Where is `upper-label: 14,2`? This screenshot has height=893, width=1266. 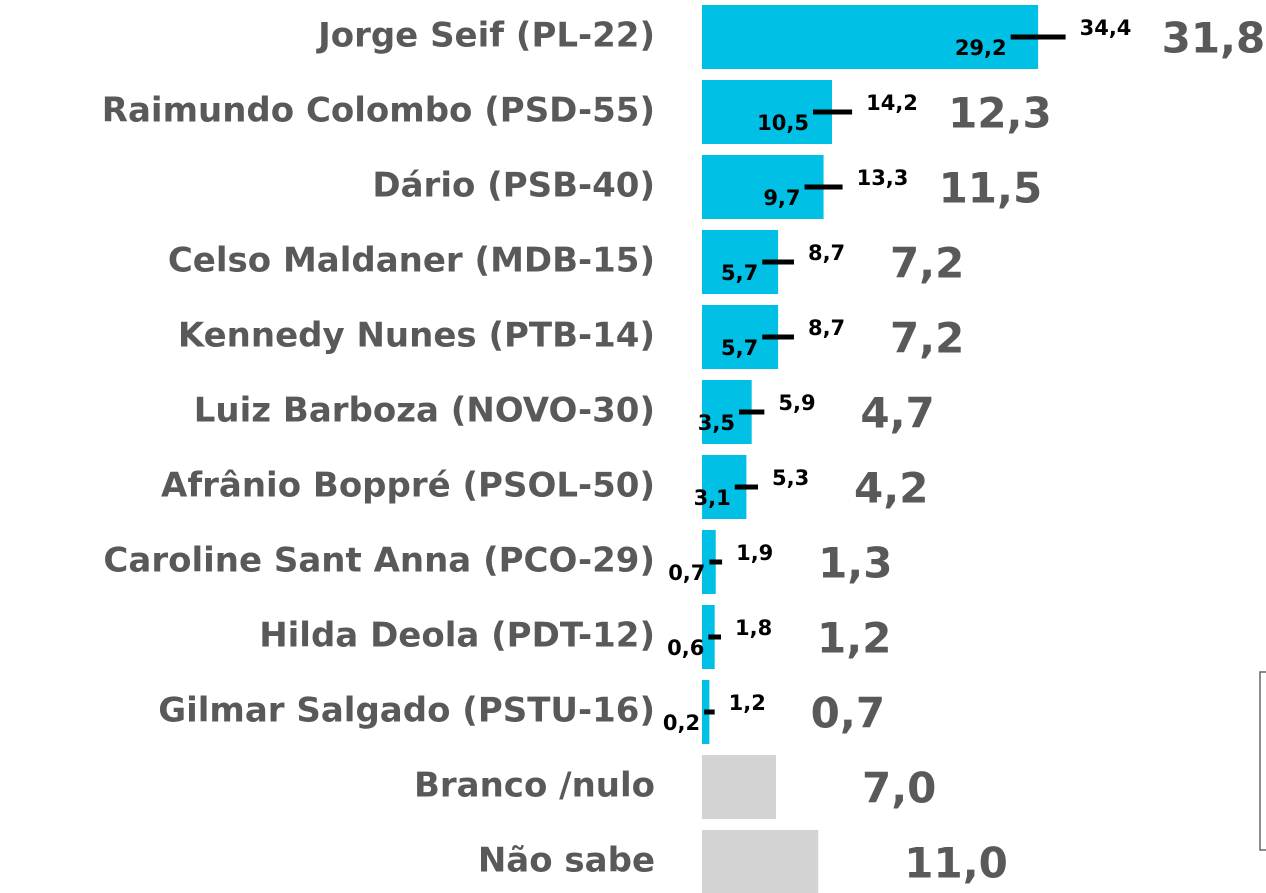 upper-label: 14,2 is located at coordinates (892, 103).